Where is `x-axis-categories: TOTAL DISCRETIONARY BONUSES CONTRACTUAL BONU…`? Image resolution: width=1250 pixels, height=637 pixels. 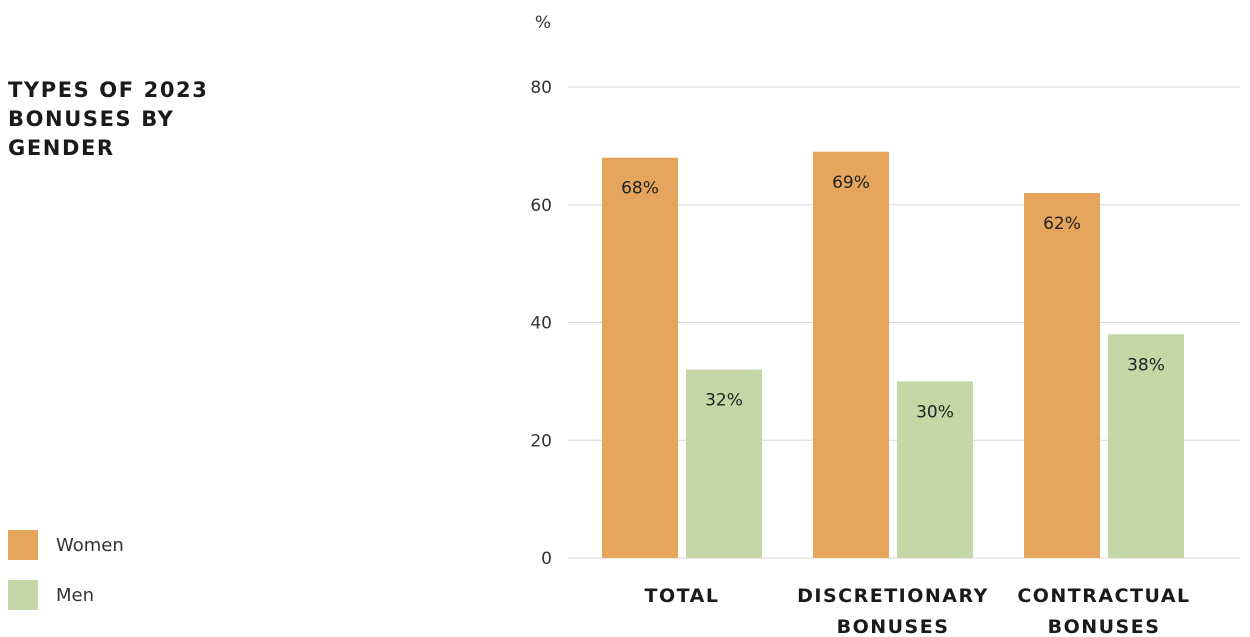 x-axis-categories: TOTAL DISCRETIONARY BONUSES CONTRACTUAL BONU… is located at coordinates (917, 611).